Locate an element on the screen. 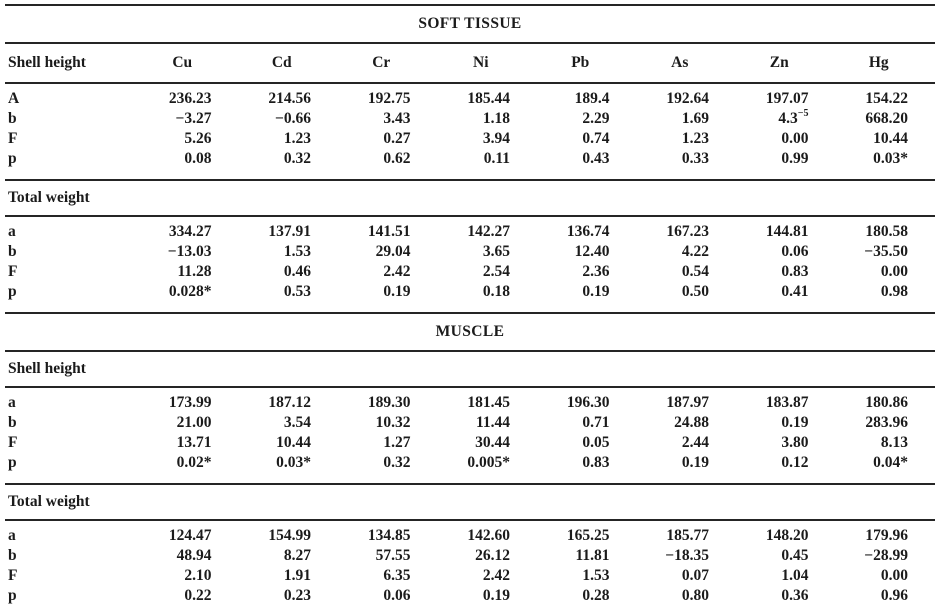 The height and width of the screenshot is (616, 940). value-cell: 0.80 is located at coordinates (695, 595).